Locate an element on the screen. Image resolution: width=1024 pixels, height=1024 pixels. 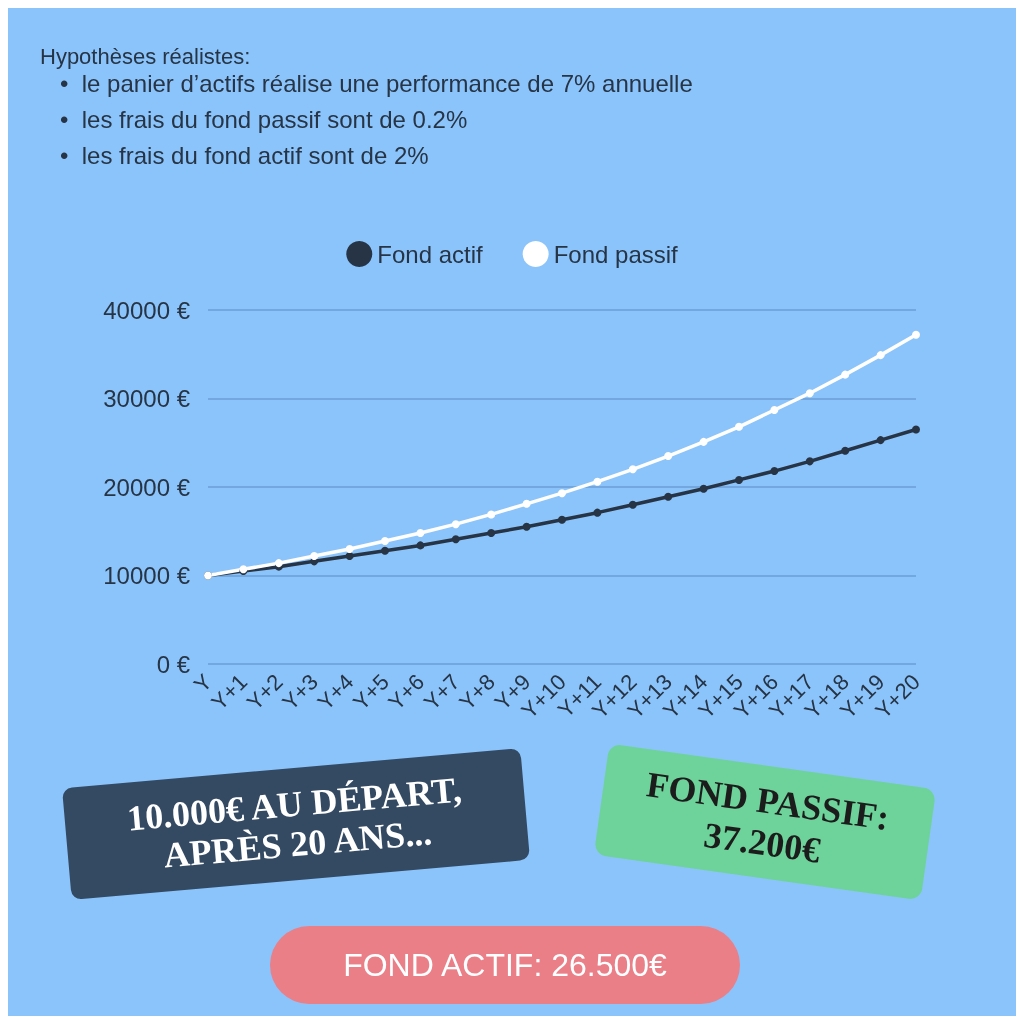
text: • le panier d’actifs réalise une performance de 7% annuelle is located at coordinates (376, 83).